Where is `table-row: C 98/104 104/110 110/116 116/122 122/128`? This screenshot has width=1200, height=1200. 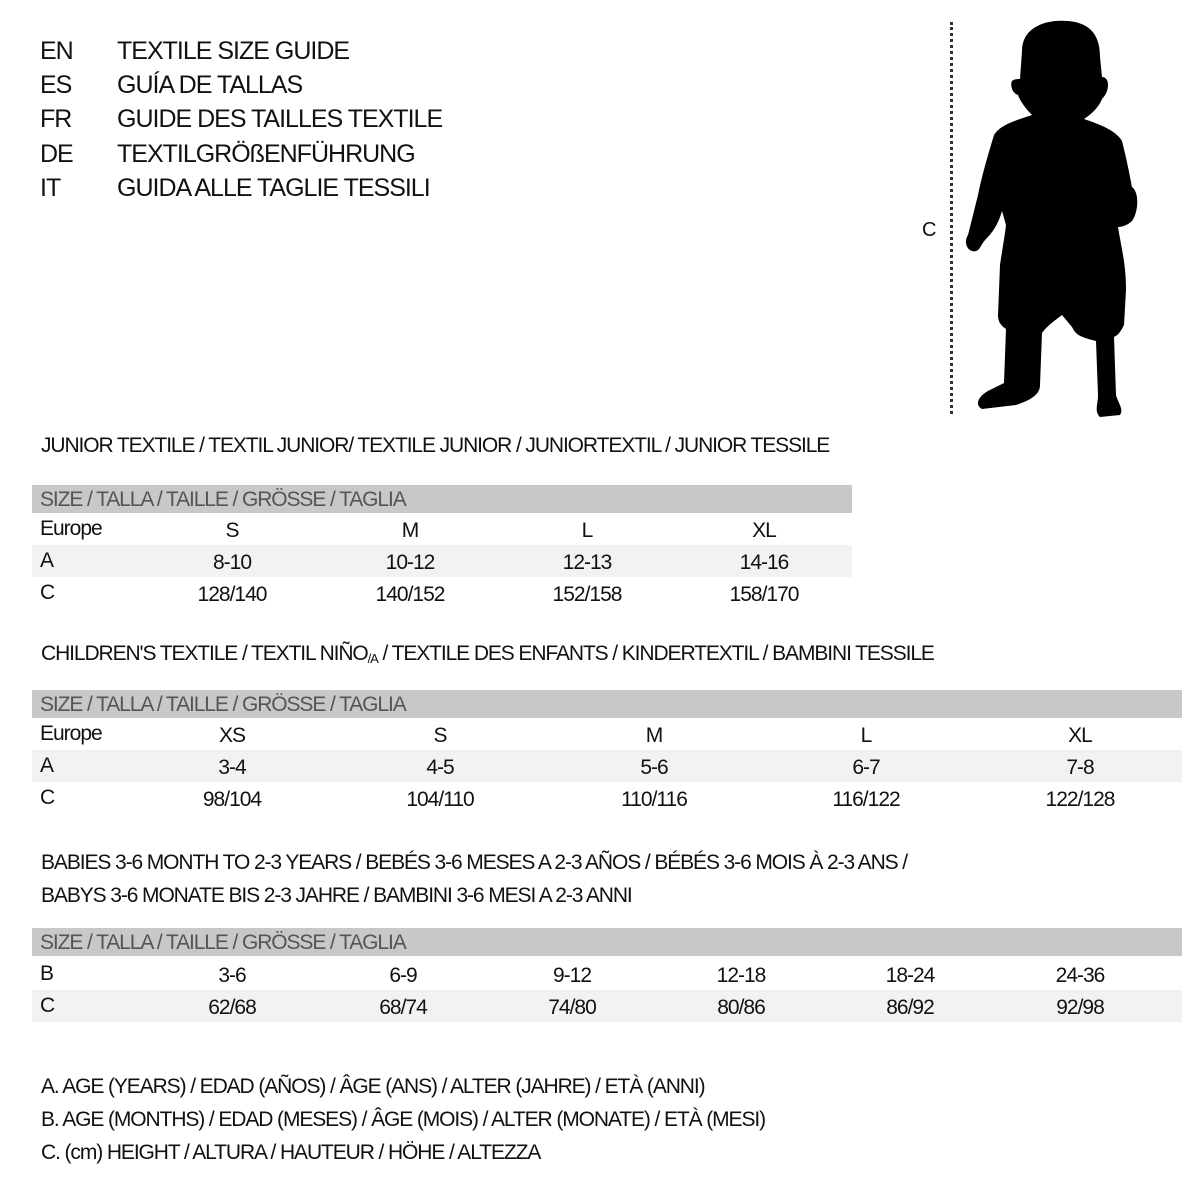
table-row: C 98/104 104/110 110/116 116/122 122/128 is located at coordinates (607, 798).